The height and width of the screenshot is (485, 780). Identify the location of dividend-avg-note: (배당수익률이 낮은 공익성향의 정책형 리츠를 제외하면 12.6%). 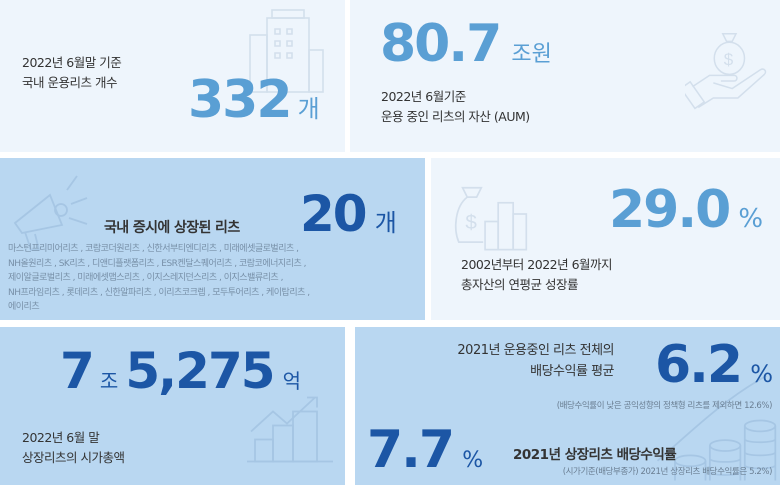
(664, 406).